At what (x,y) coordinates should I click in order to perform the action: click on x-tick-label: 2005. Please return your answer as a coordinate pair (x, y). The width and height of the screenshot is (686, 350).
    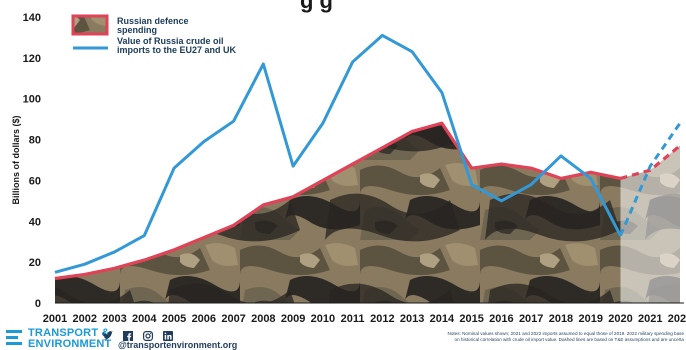
    Looking at the image, I should click on (174, 319).